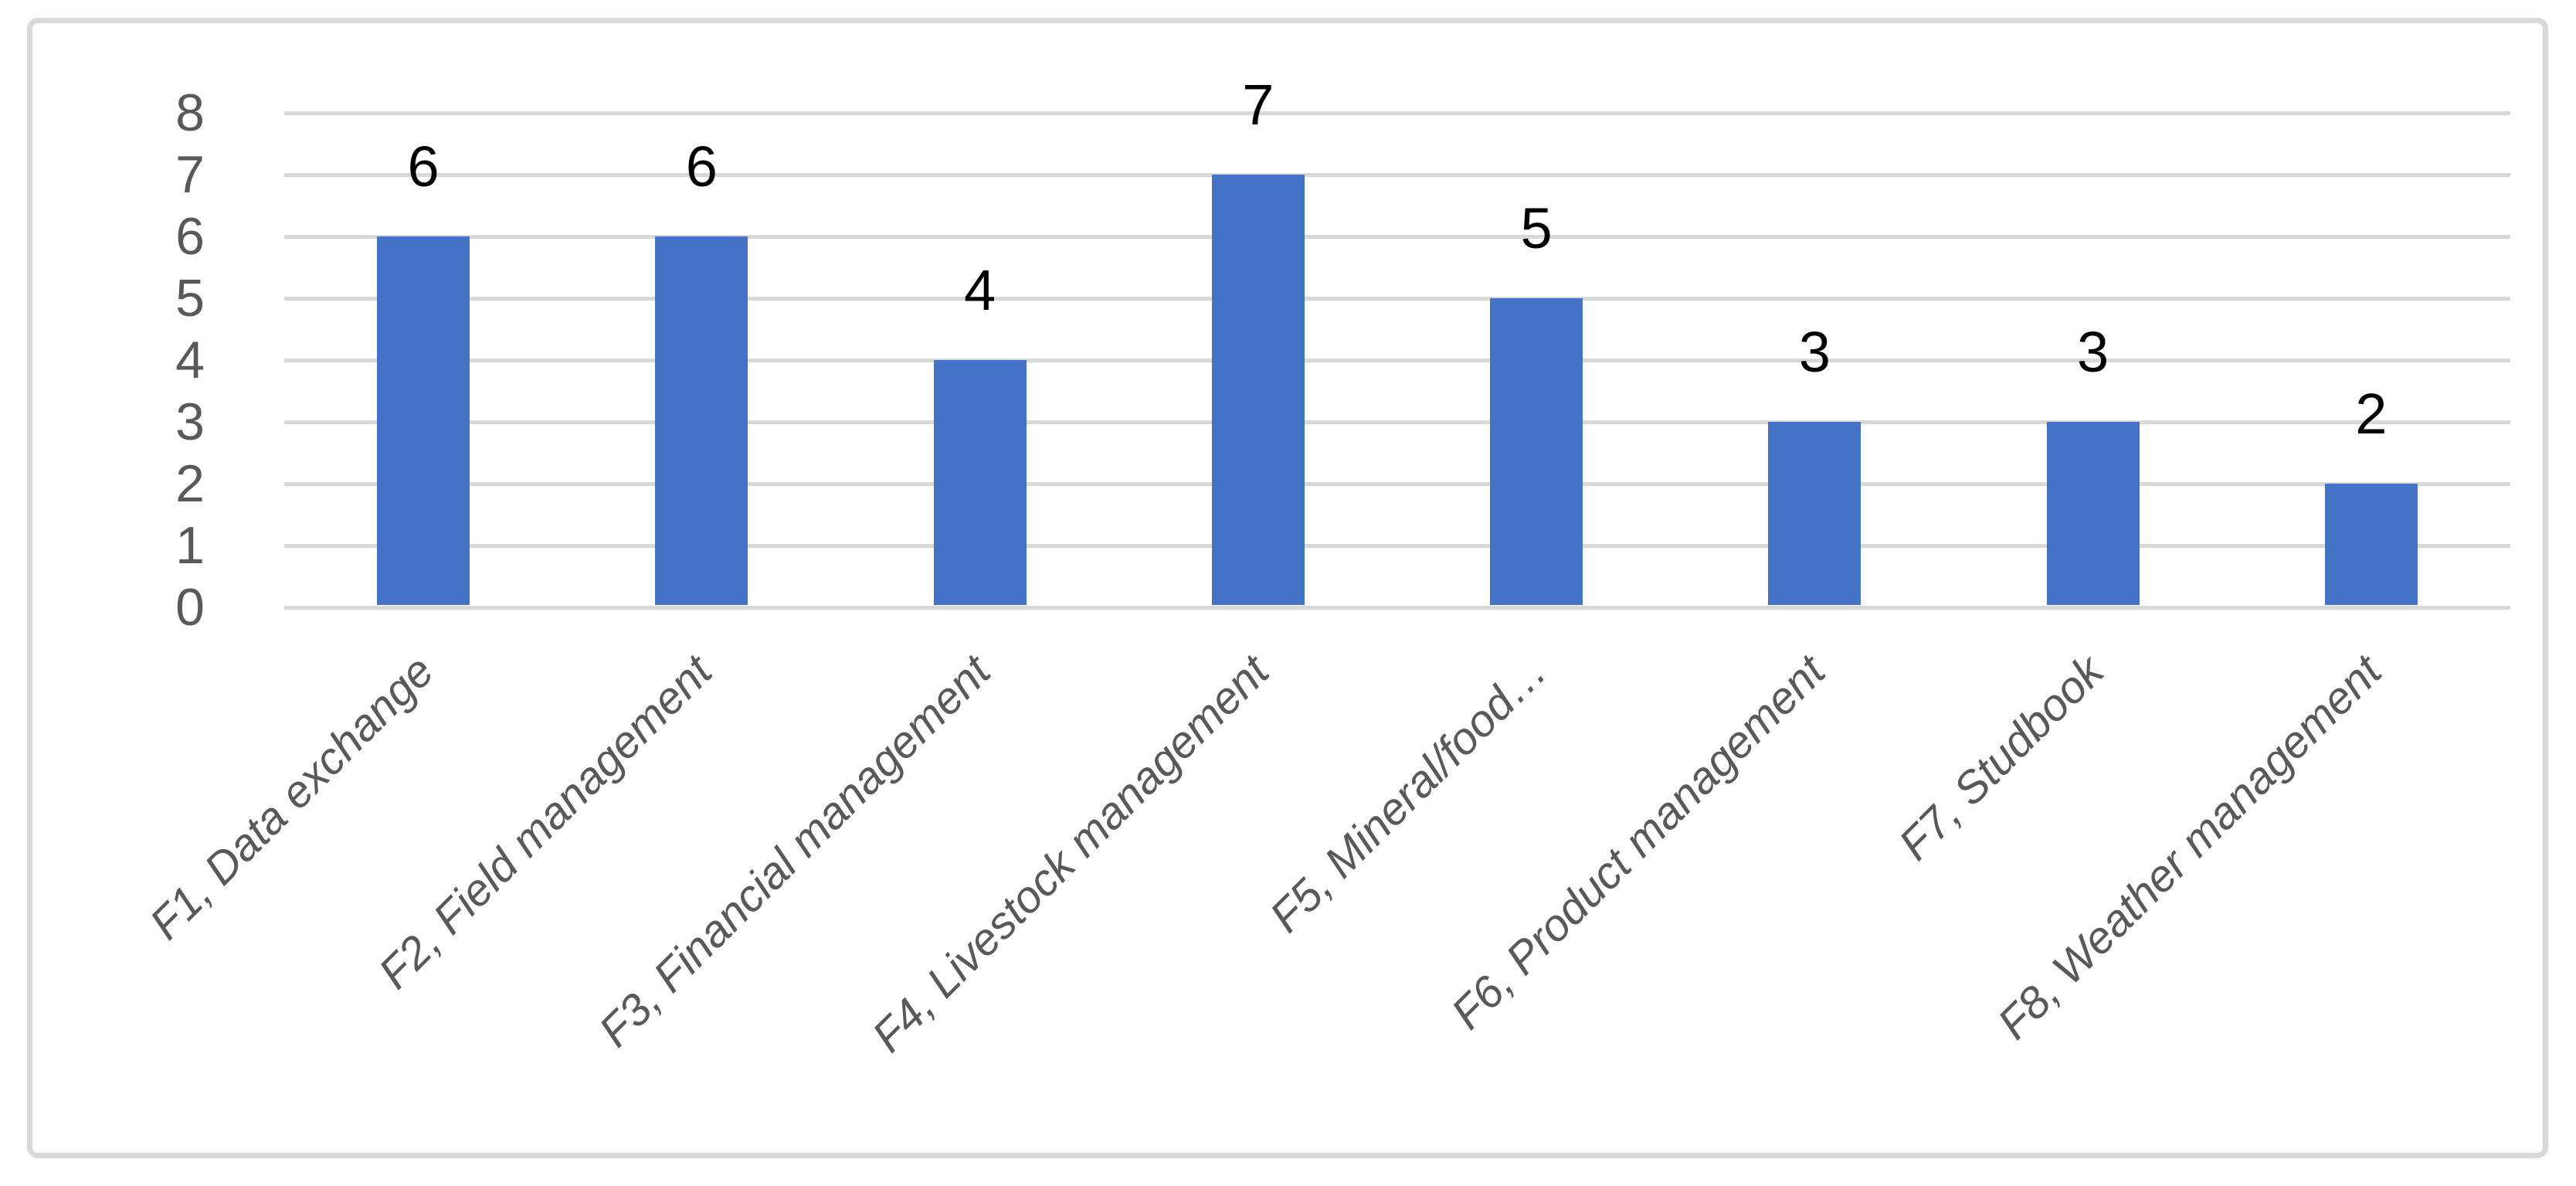 Image resolution: width=2576 pixels, height=1186 pixels. I want to click on x-category-label: F7, Studbook, so click(2001, 758).